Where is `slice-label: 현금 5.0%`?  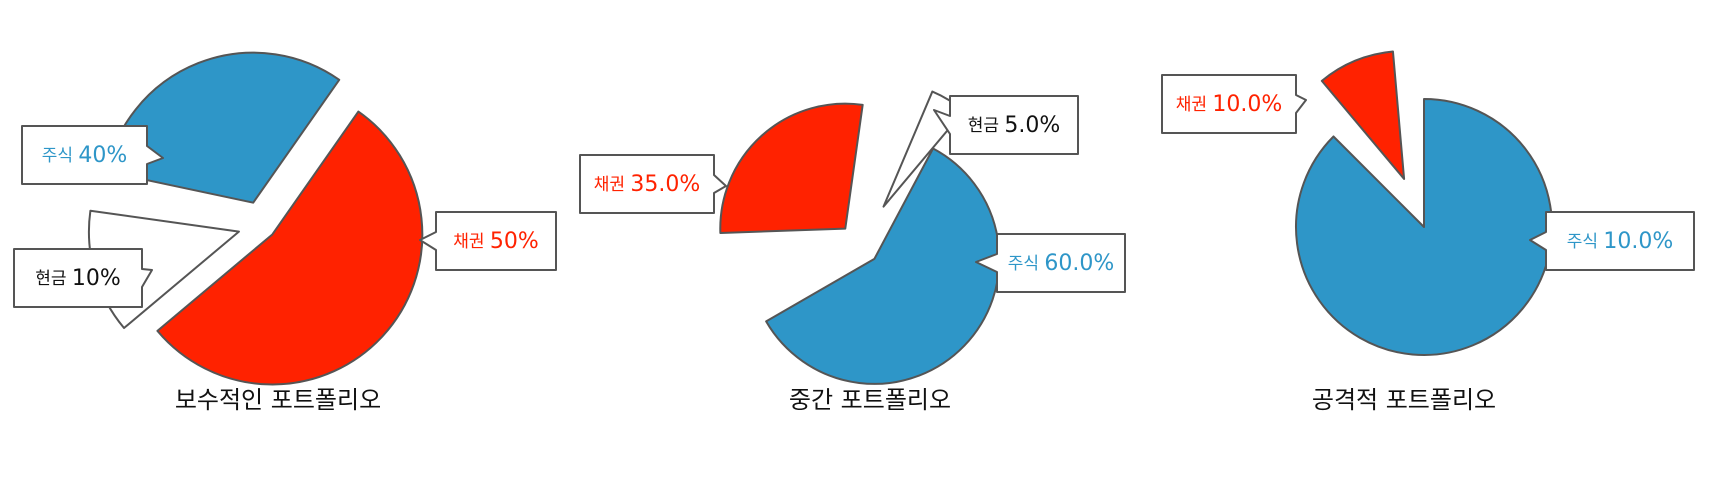
slice-label: 현금 5.0% is located at coordinates (1014, 125).